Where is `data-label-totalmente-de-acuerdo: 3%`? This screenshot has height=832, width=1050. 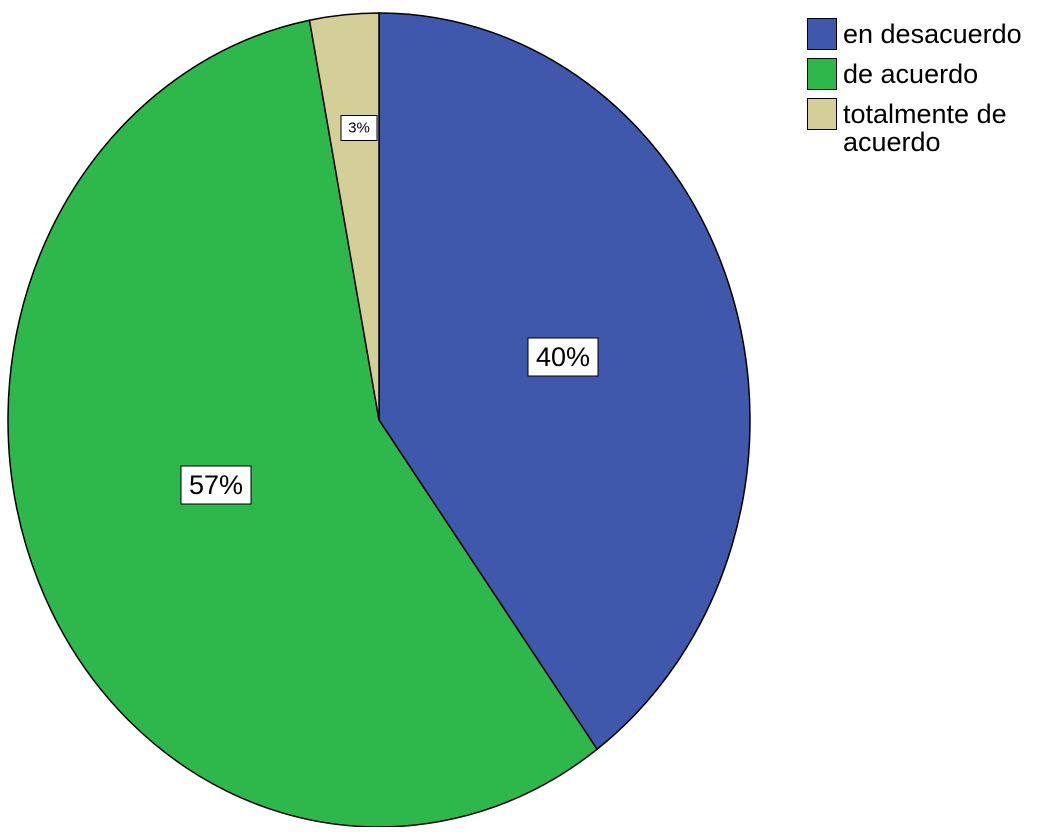 data-label-totalmente-de-acuerdo: 3% is located at coordinates (359, 128).